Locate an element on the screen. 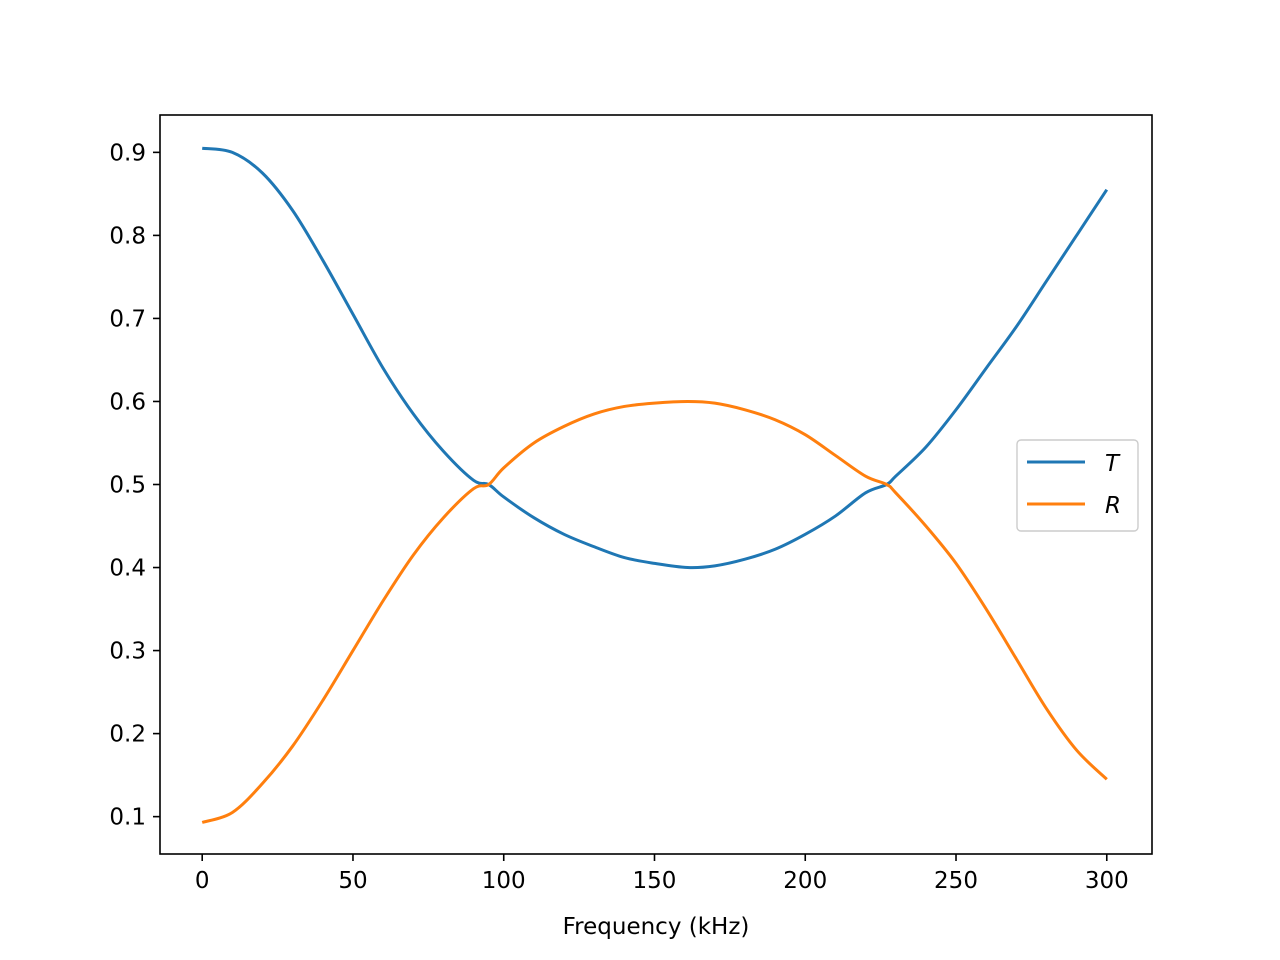 This screenshot has height=960, width=1280. y-tick-label: 0.8 is located at coordinates (127, 236).